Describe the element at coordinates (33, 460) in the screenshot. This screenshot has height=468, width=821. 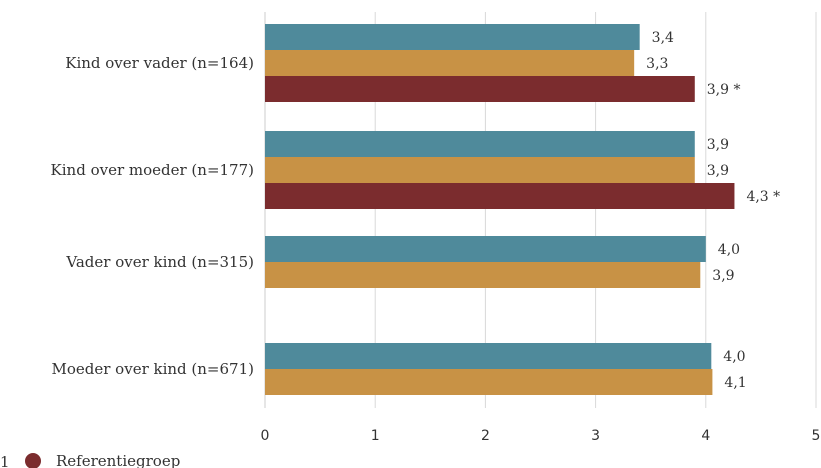
I see `legend-marker` at that location.